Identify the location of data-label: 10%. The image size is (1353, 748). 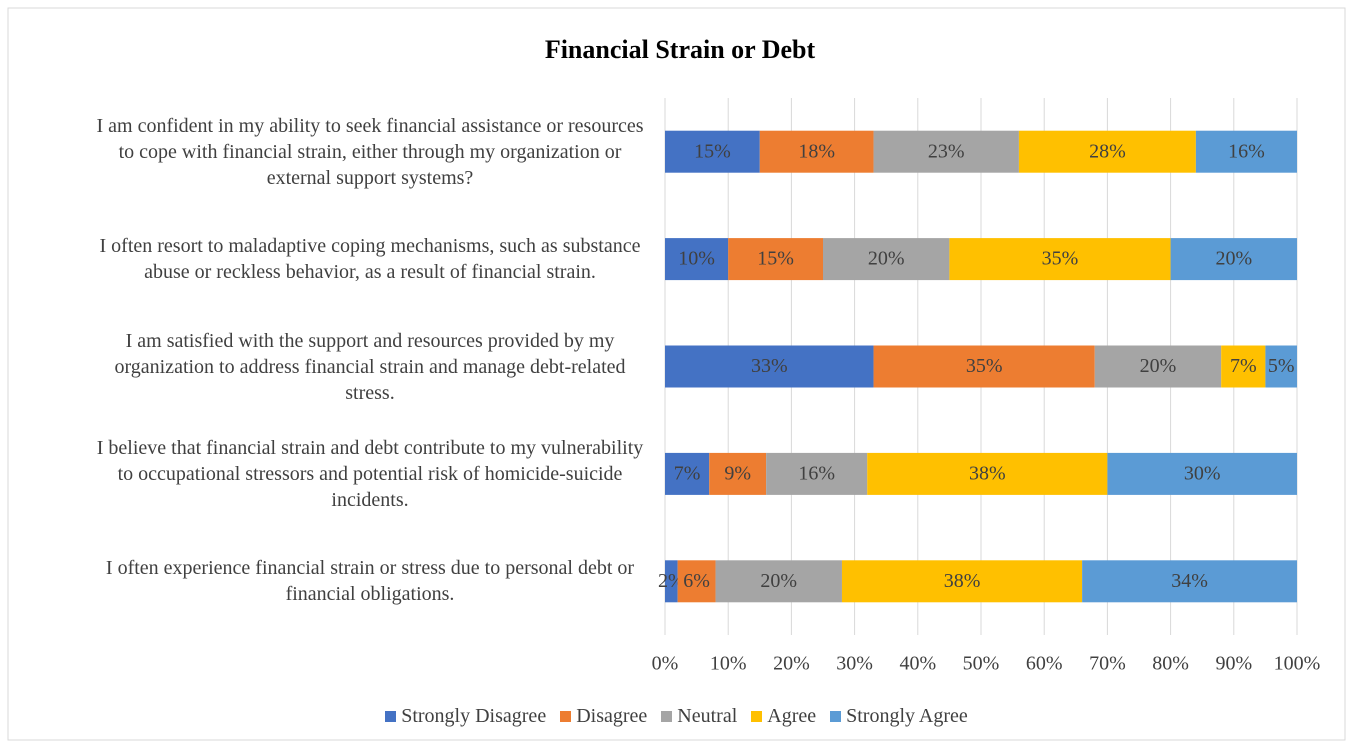
(696, 259).